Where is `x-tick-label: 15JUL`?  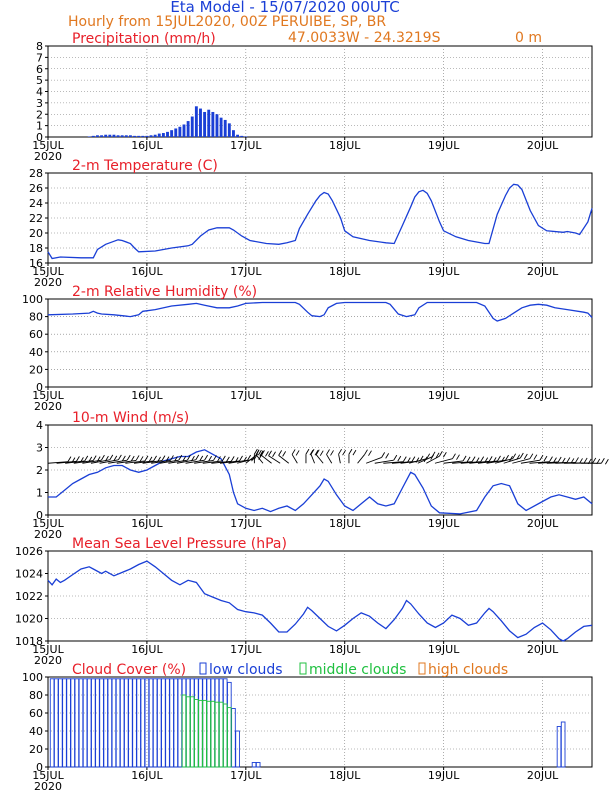
x-tick-label: 15JUL is located at coordinates (48, 523).